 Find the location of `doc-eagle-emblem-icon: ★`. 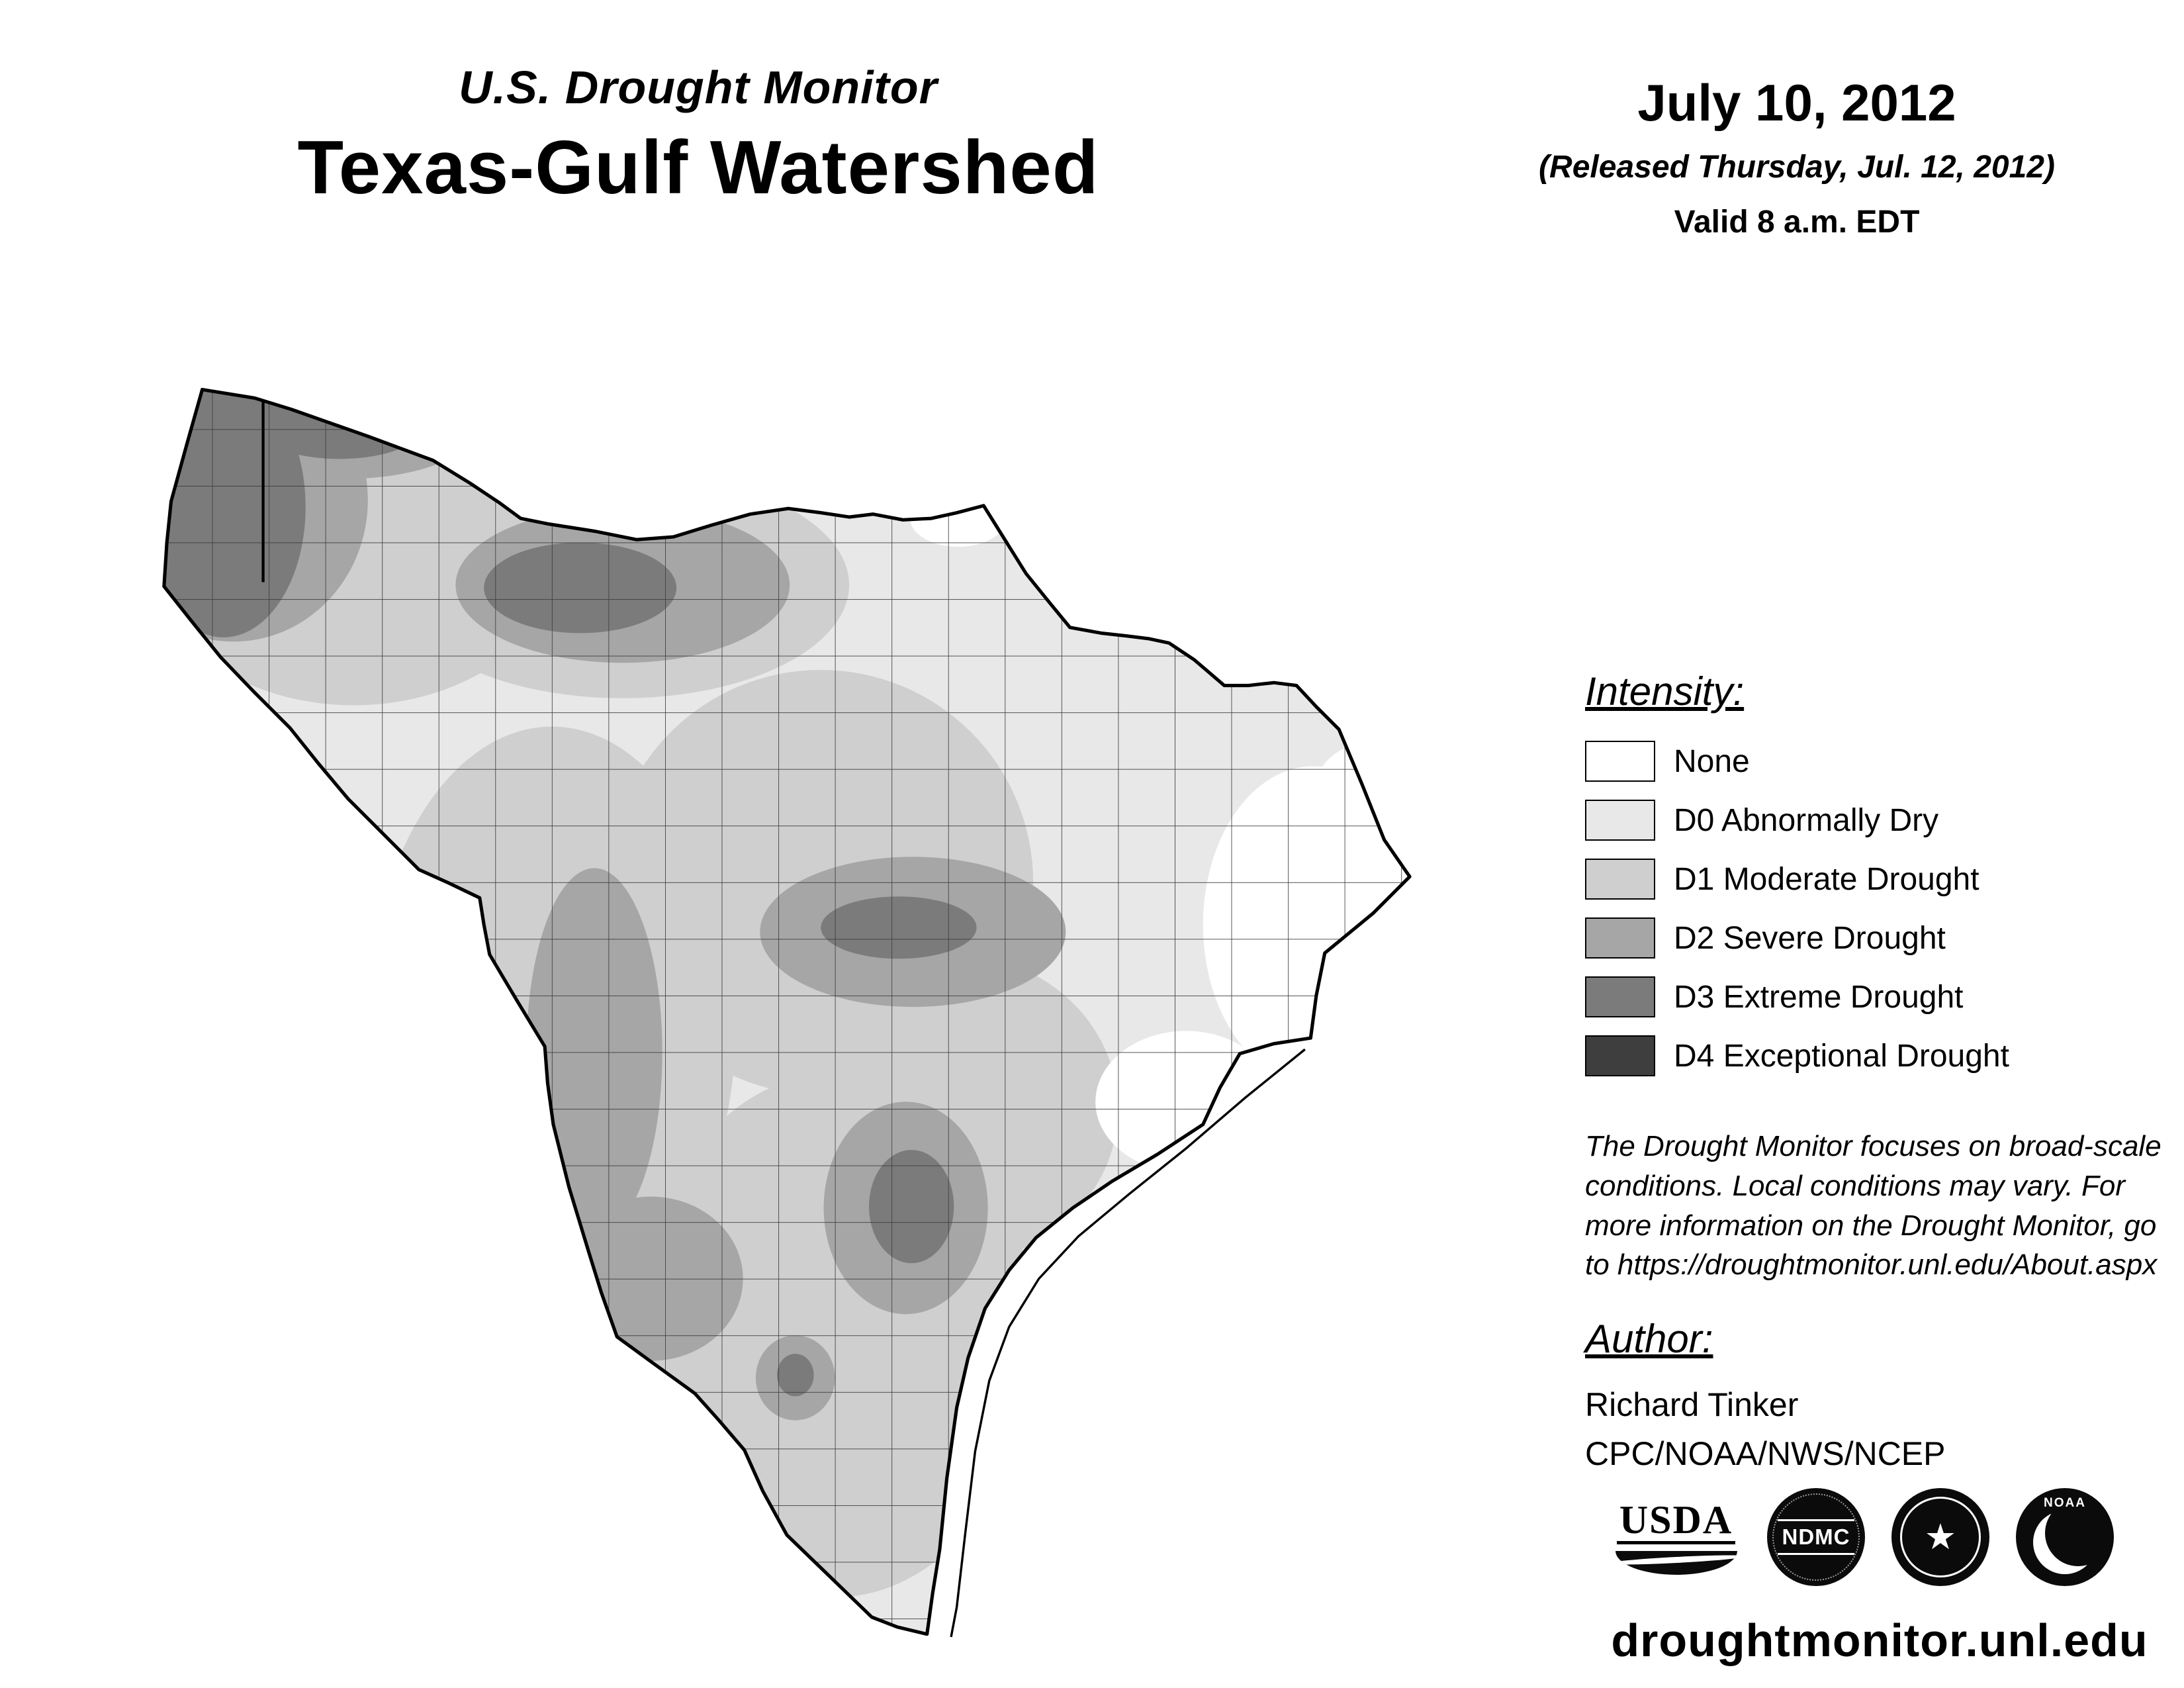

doc-eagle-emblem-icon: ★ is located at coordinates (1940, 1537).